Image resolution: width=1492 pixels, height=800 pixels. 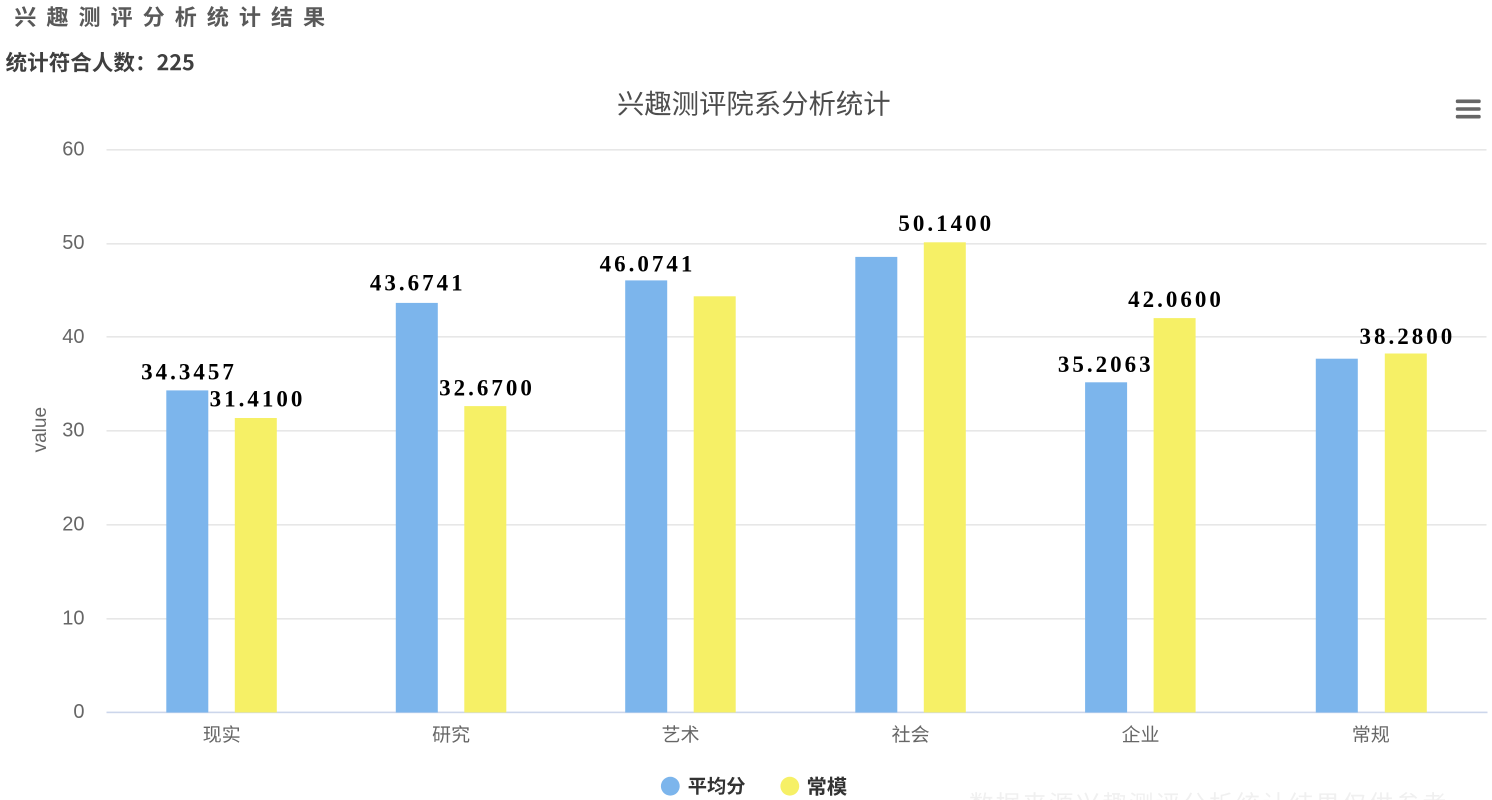 I want to click on svg-text: 50.1400, so click(x=946, y=223).